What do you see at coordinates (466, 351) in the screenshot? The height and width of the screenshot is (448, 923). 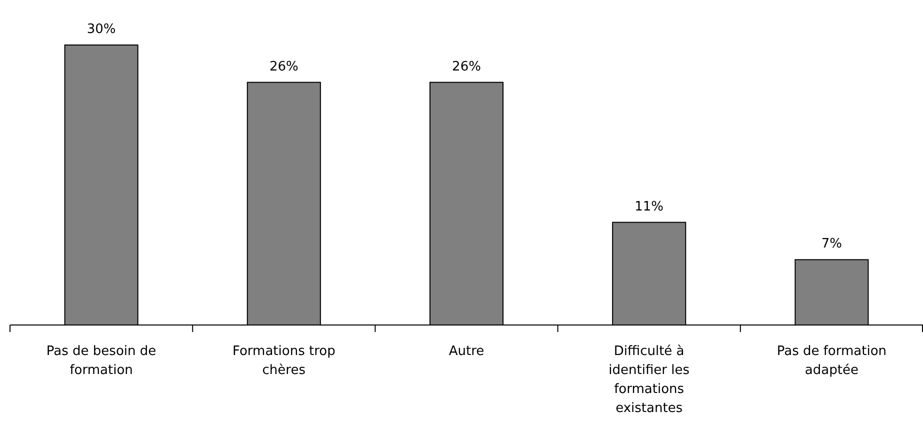 I see `x-tick-label: Autre` at bounding box center [466, 351].